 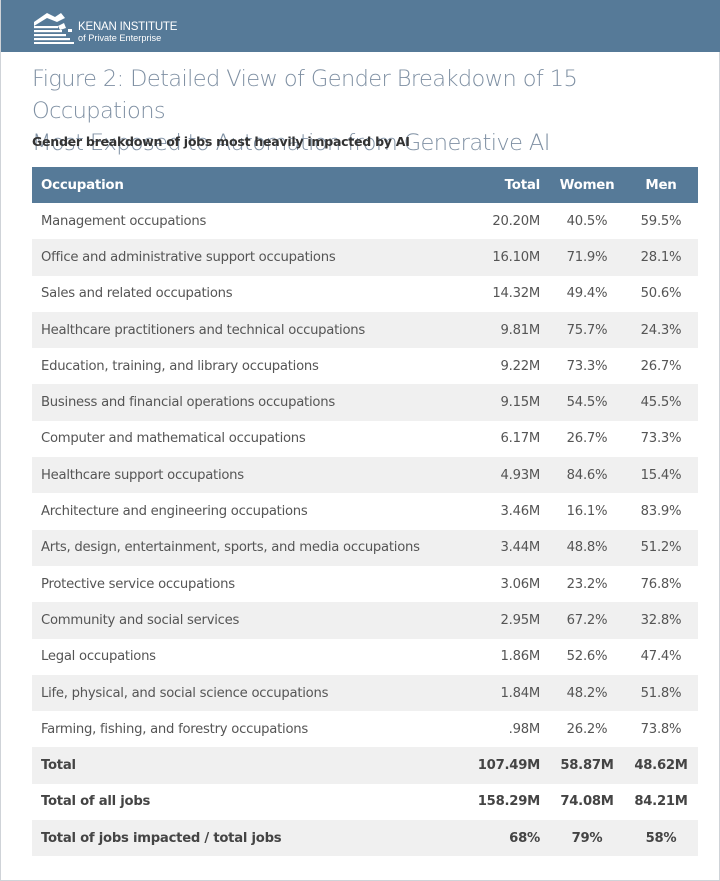 I want to click on cell-occupation: Healthcare support occupations, so click(x=142, y=475).